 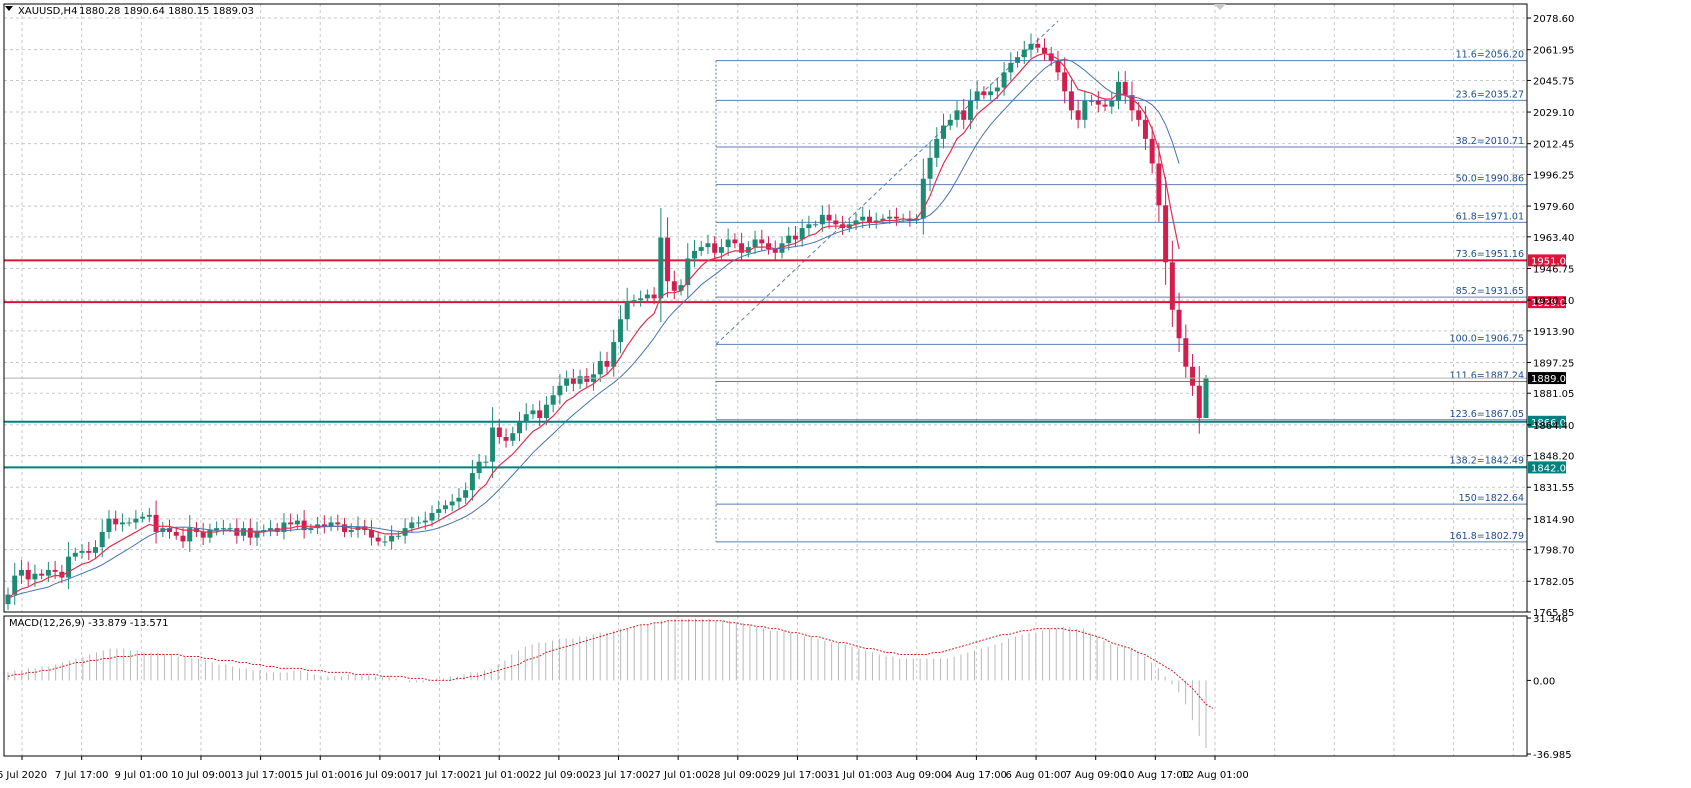 I want to click on current-price-label: 1889.03, so click(x=1551, y=379).